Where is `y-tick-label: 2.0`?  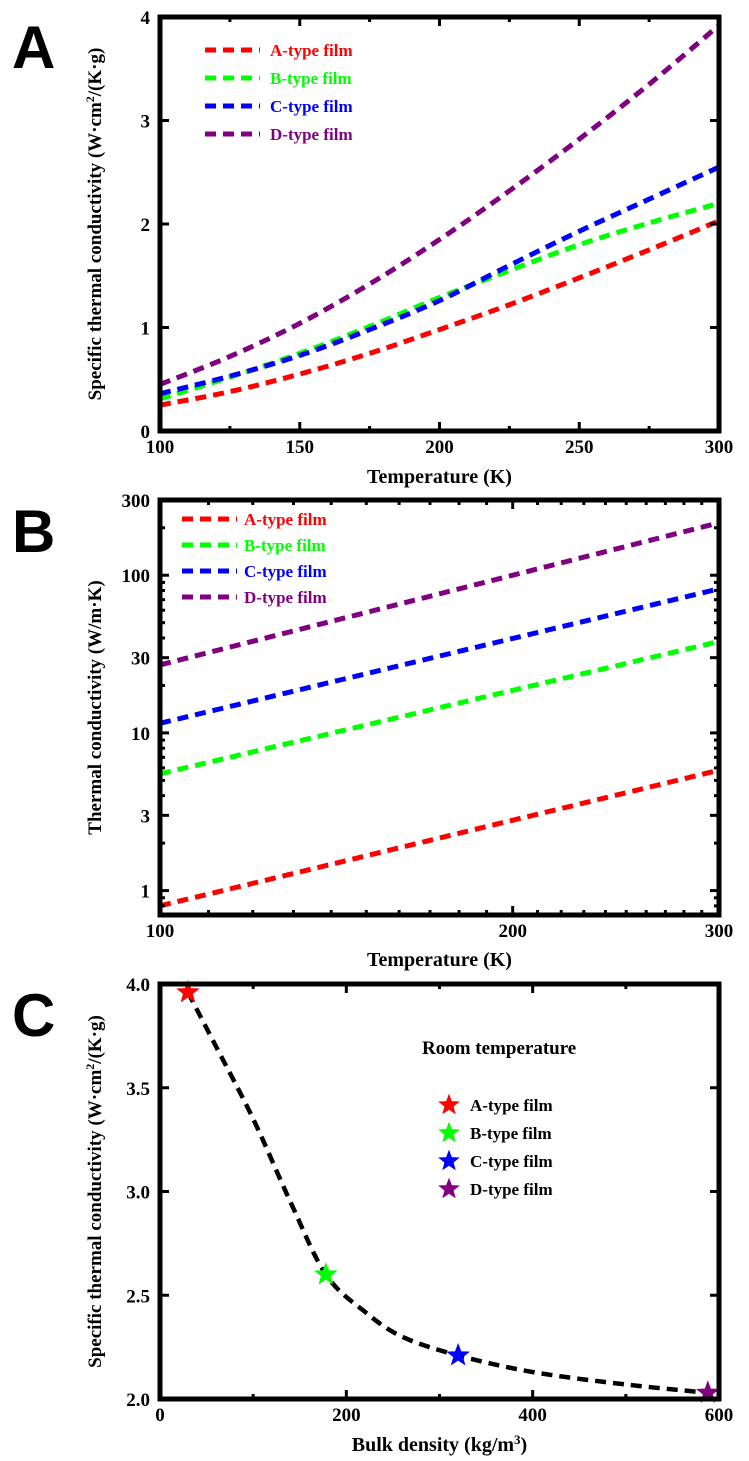
y-tick-label: 2.0 is located at coordinates (138, 1400).